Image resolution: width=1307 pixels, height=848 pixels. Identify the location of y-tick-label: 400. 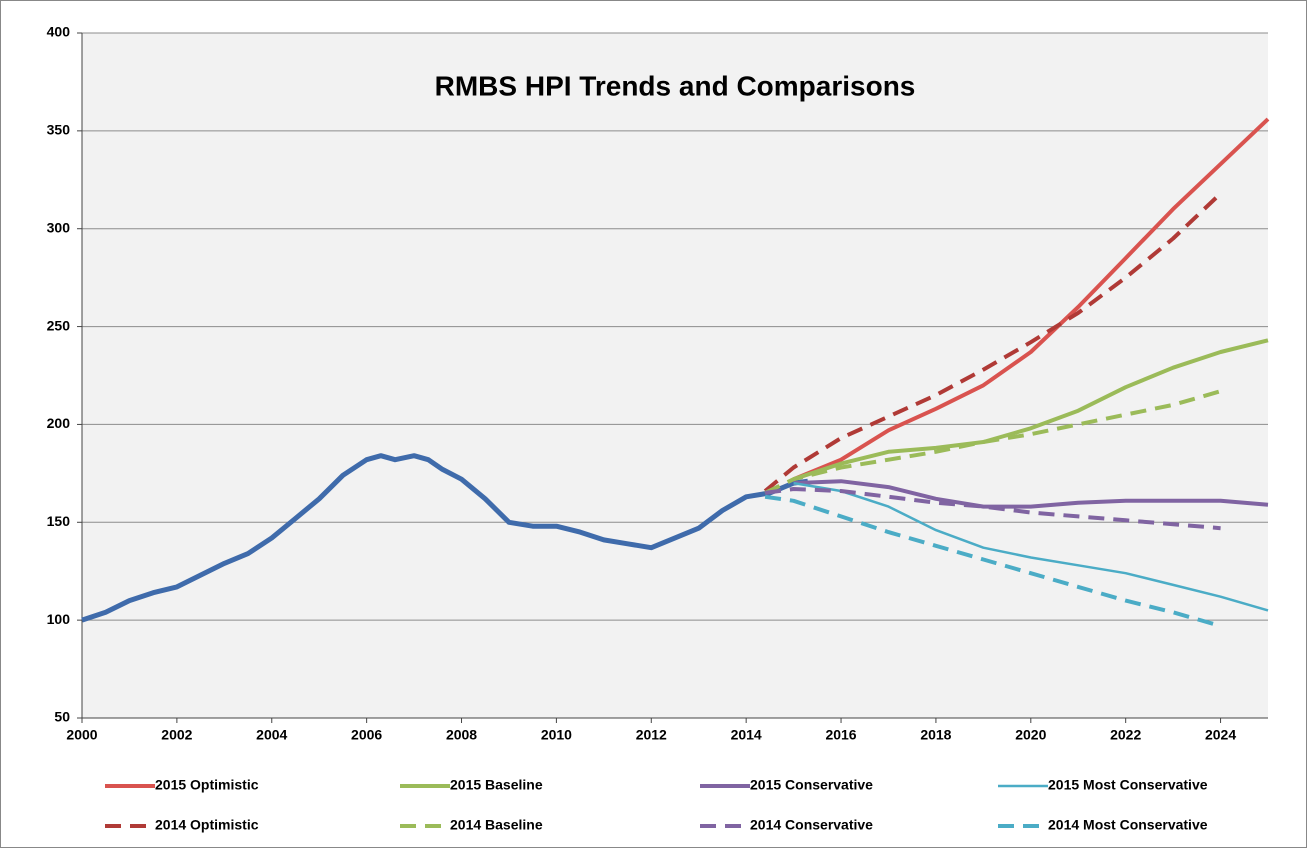
(59, 32).